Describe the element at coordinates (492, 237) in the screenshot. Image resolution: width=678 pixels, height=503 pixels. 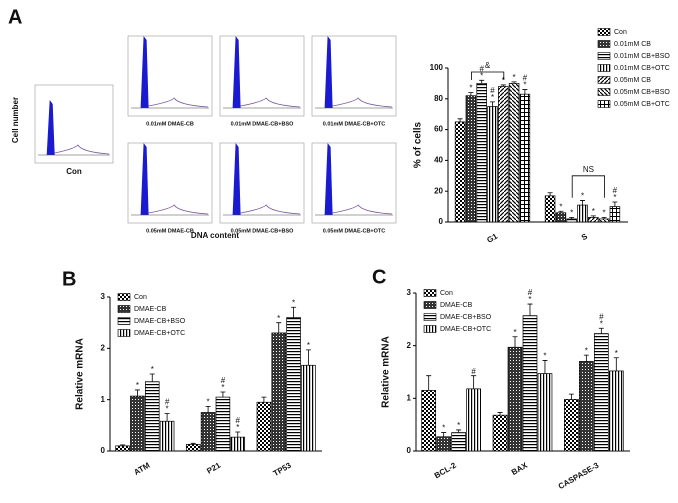
I see `x-tick-label: G1` at that location.